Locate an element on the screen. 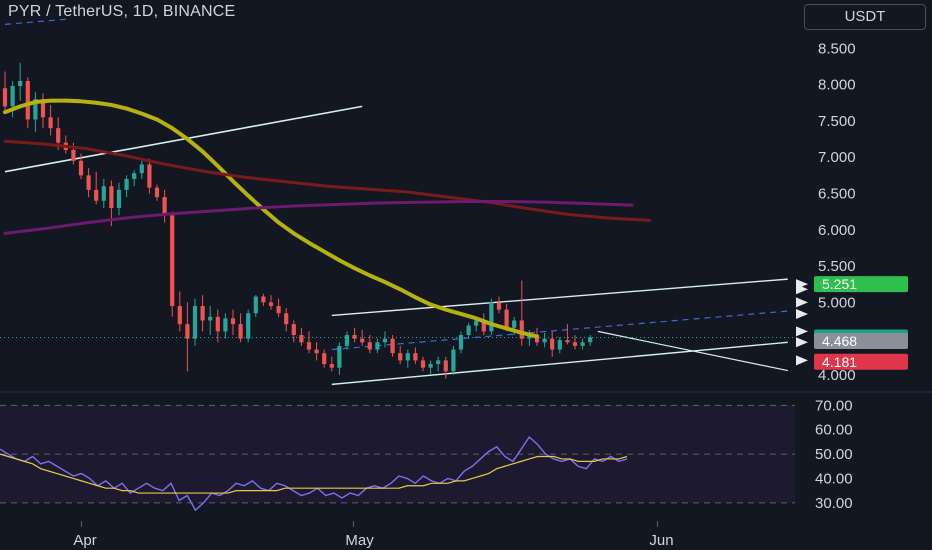 Image resolution: width=932 pixels, height=550 pixels. price-badge: 4.468 is located at coordinates (861, 340).